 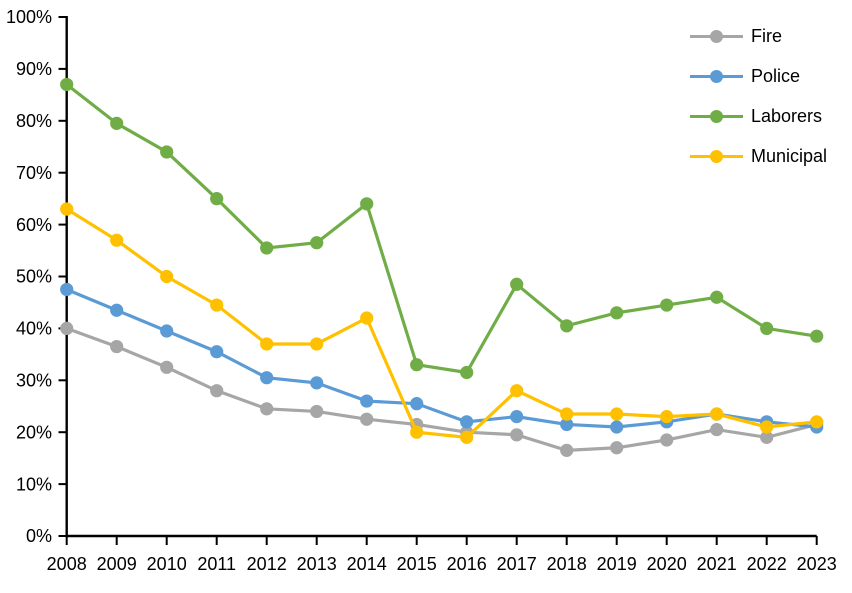 What do you see at coordinates (417, 432) in the screenshot?
I see `series-municipal-point-2015` at bounding box center [417, 432].